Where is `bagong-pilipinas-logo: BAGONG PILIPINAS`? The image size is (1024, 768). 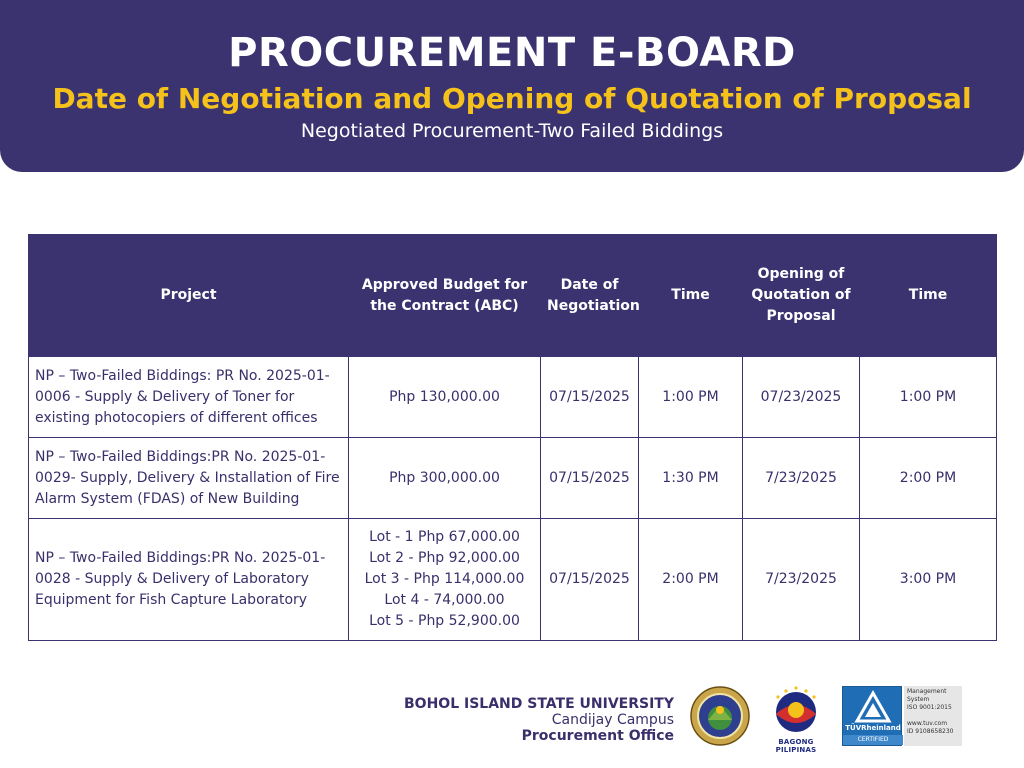 bagong-pilipinas-logo: BAGONG PILIPINAS is located at coordinates (796, 719).